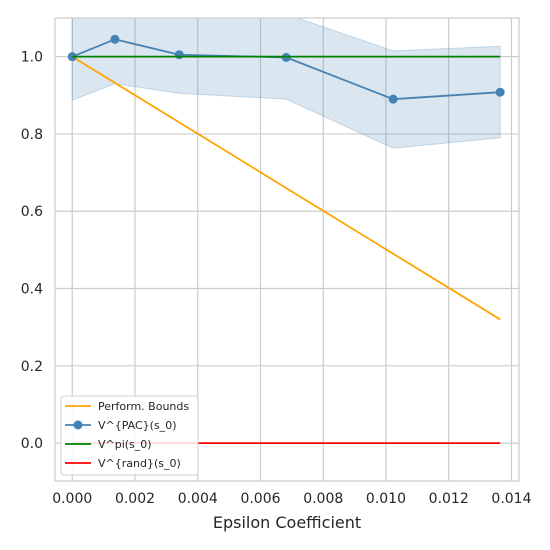 Image resolution: width=550 pixels, height=550 pixels. Describe the element at coordinates (260, 499) in the screenshot. I see `x-tick-label: 0.006` at that location.